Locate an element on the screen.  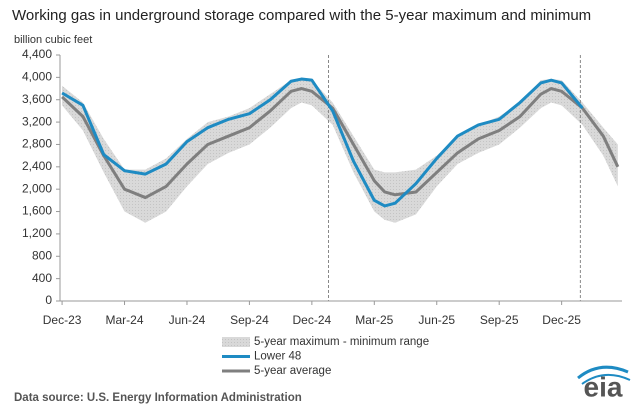
y-tick-label: 1,200 is located at coordinates (37, 233).